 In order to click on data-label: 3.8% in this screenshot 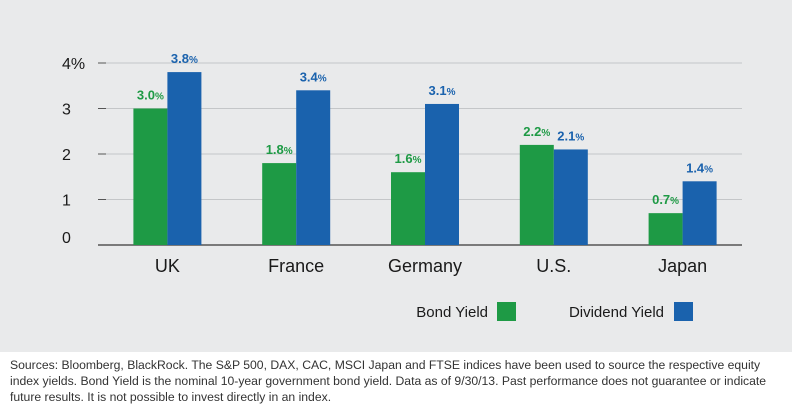, I will do `click(184, 58)`.